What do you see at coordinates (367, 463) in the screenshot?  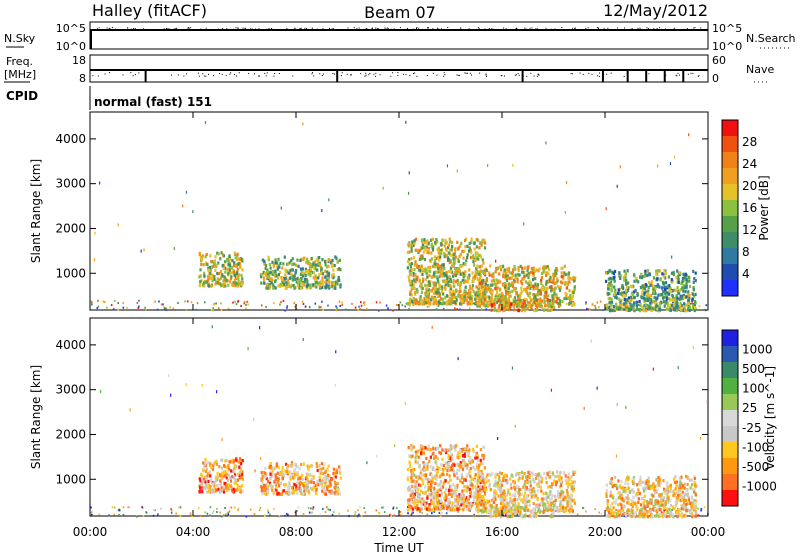 I see `velocity-speck-cell` at bounding box center [367, 463].